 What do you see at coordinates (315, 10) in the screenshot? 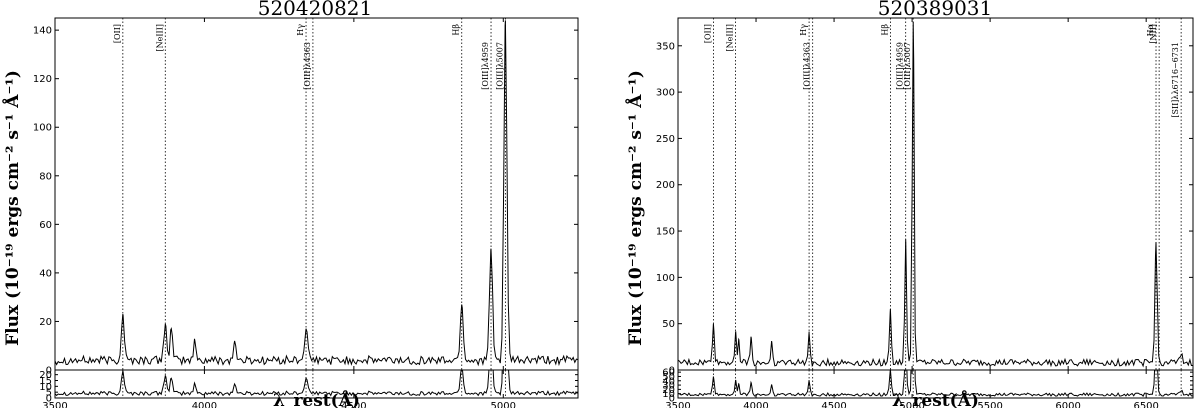
I see `chart-title: 520420821` at bounding box center [315, 10].